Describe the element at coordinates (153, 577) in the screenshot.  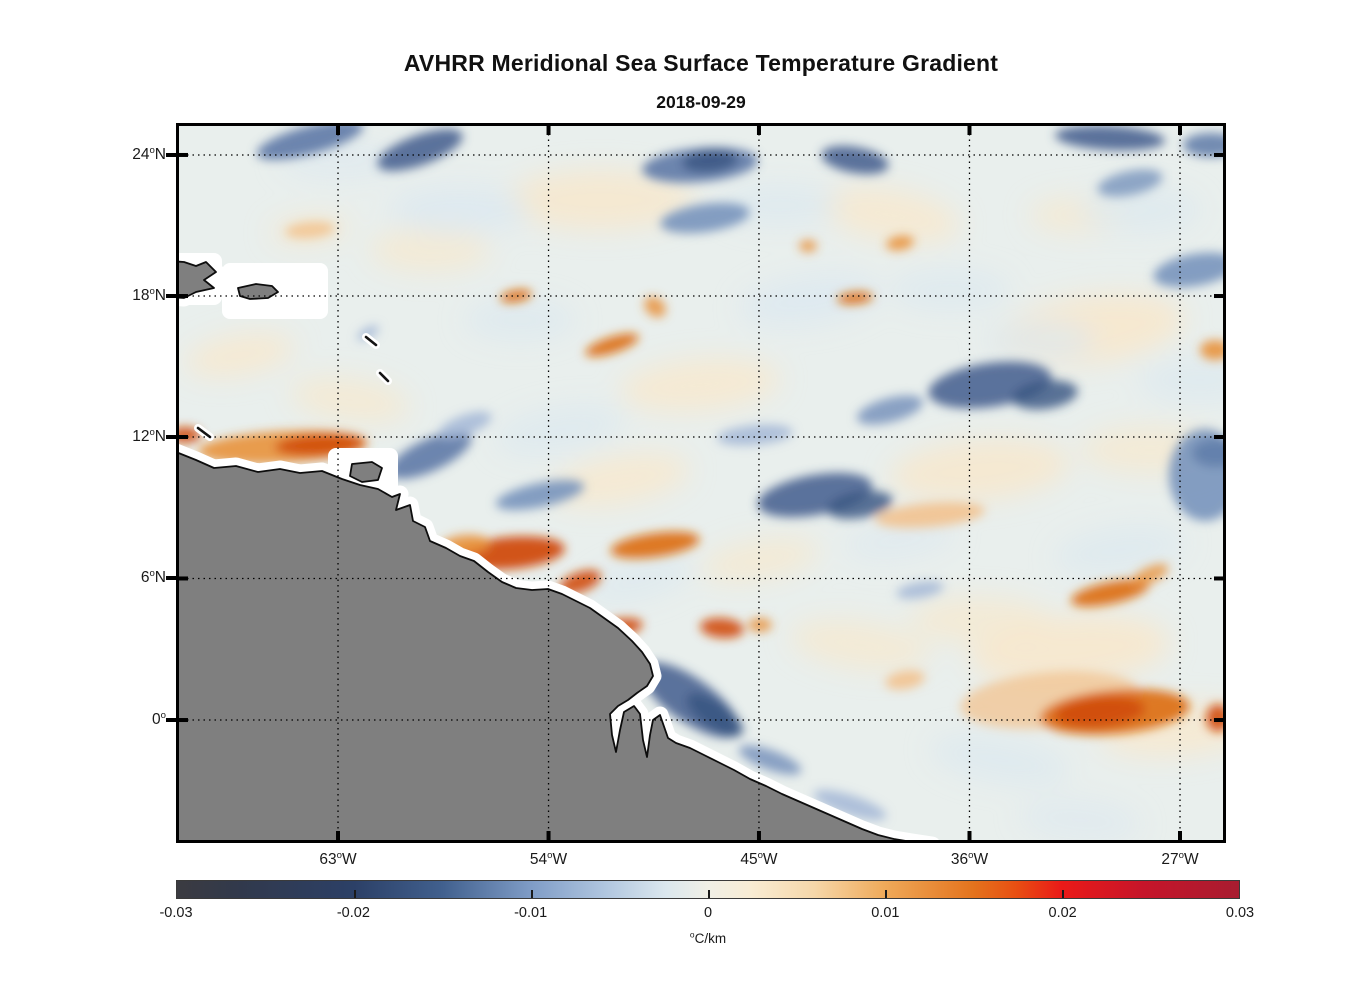
I see `y-tick-label: 6oN` at that location.